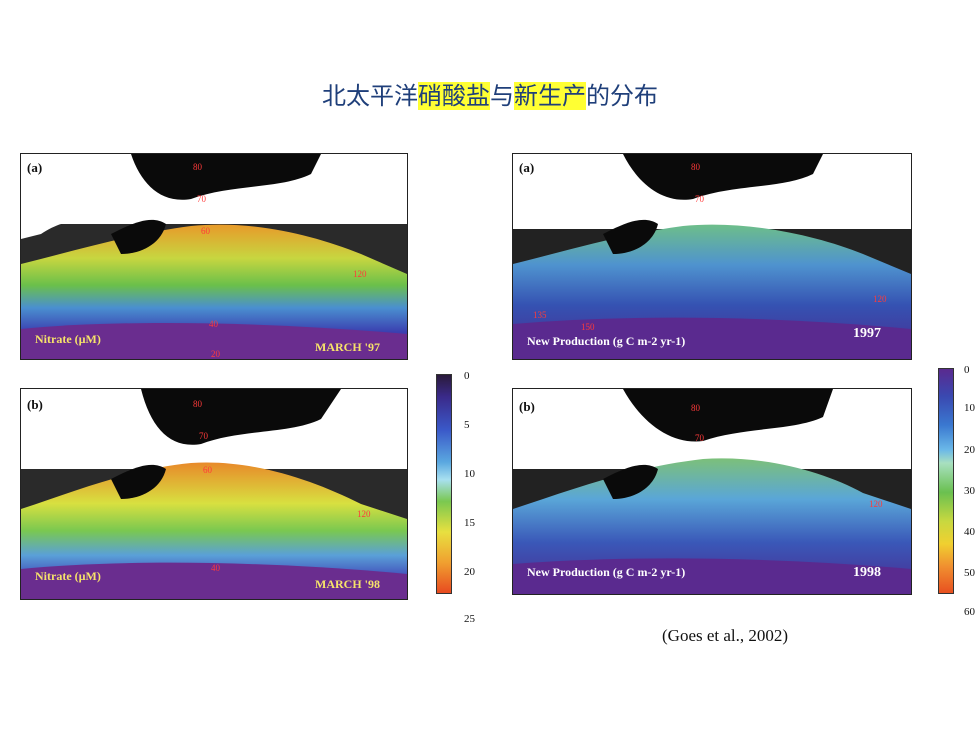  What do you see at coordinates (540, 315) in the screenshot?
I see `lon-tick: 135` at bounding box center [540, 315].